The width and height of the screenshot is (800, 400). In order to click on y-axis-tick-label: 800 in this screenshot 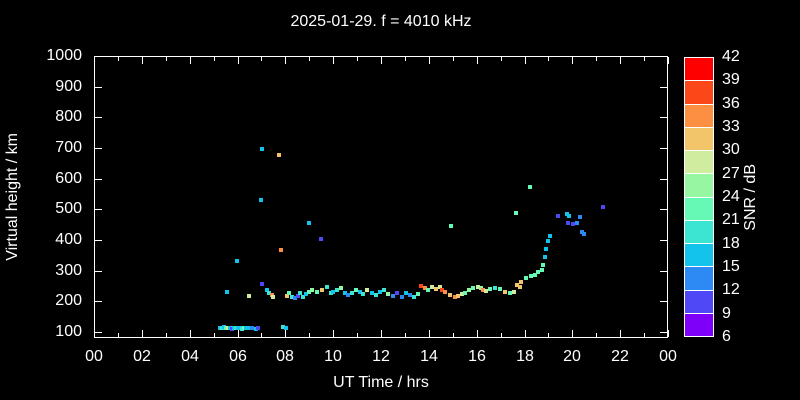, I will do `click(68, 116)`.